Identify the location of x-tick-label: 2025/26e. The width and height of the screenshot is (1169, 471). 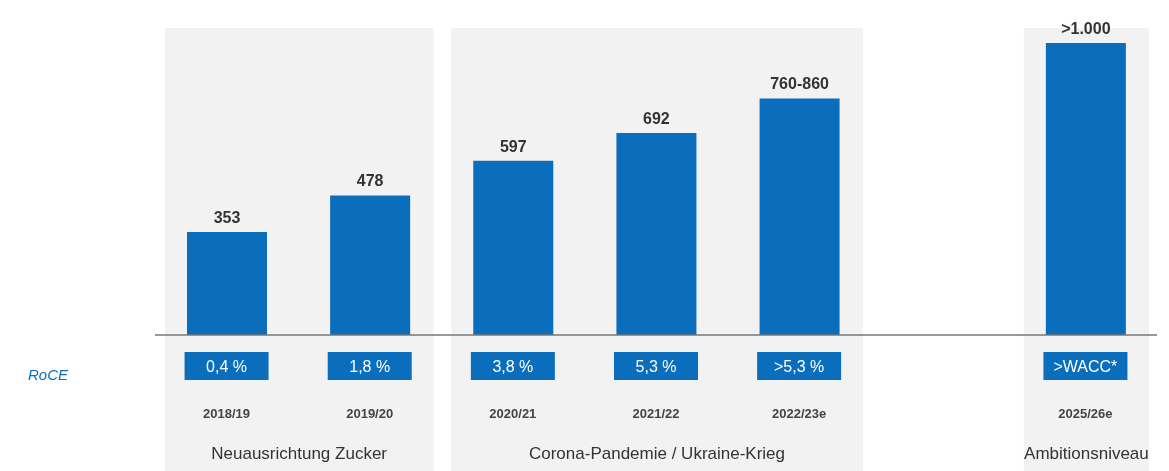
(1085, 414).